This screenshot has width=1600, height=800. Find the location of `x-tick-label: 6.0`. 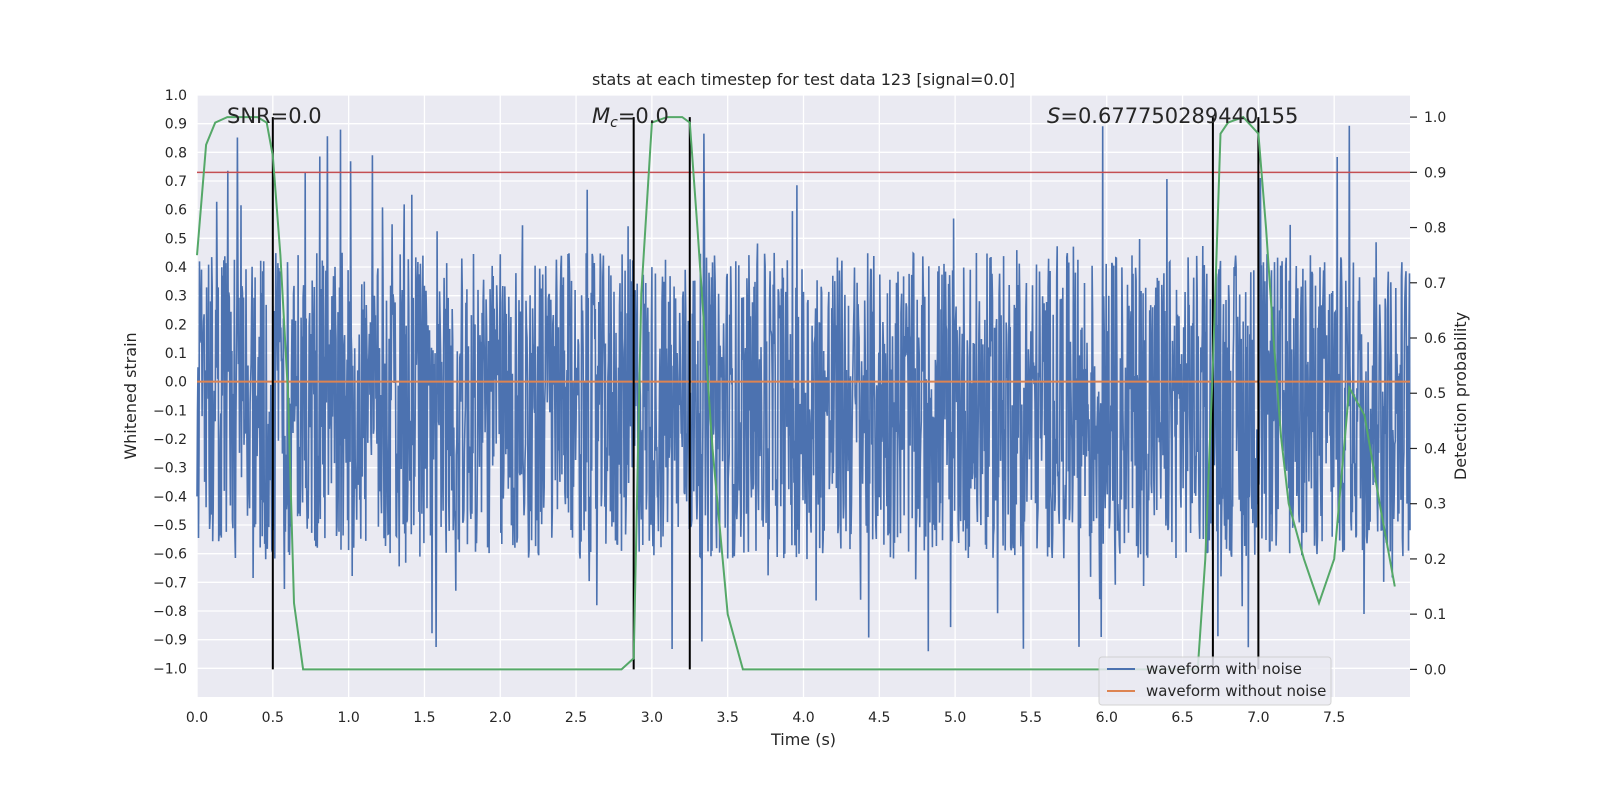

x-tick-label: 6.0 is located at coordinates (1107, 718).